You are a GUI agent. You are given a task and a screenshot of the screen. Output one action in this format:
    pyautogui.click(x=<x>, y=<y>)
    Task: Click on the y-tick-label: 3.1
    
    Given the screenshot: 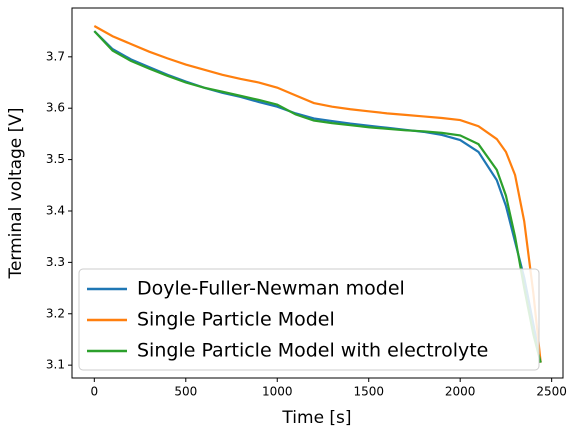 What is the action you would take?
    pyautogui.click(x=55, y=365)
    